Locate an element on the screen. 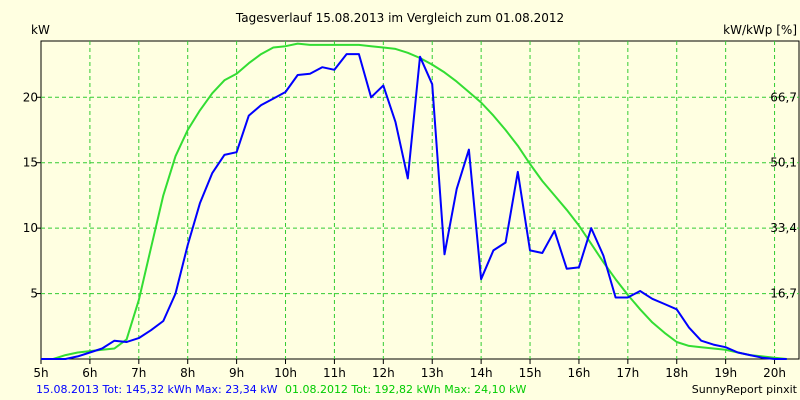 Image resolution: width=800 pixels, height=400 pixels. y-tick-label-right: 50,1 is located at coordinates (783, 163).